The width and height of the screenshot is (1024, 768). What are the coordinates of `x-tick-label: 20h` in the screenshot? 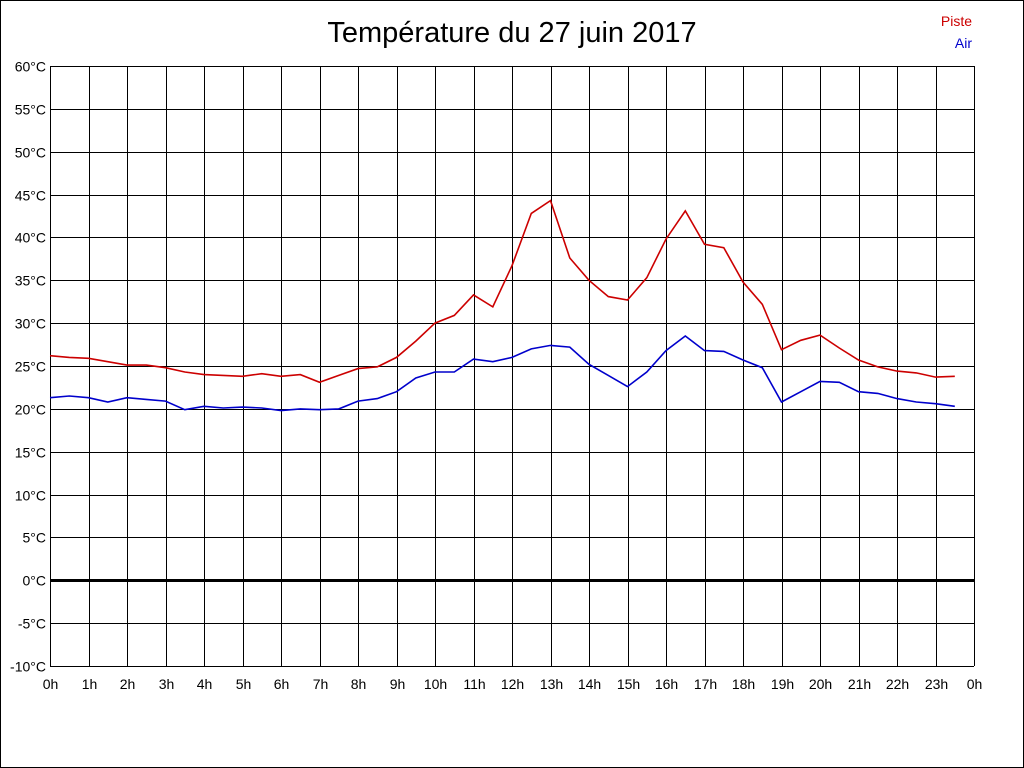 It's located at (820, 684).